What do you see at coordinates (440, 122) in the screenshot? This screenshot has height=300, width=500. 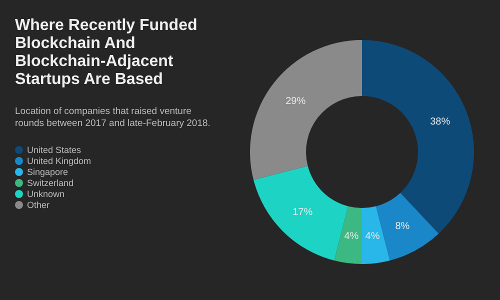 I see `data-label: 38%` at bounding box center [440, 122].